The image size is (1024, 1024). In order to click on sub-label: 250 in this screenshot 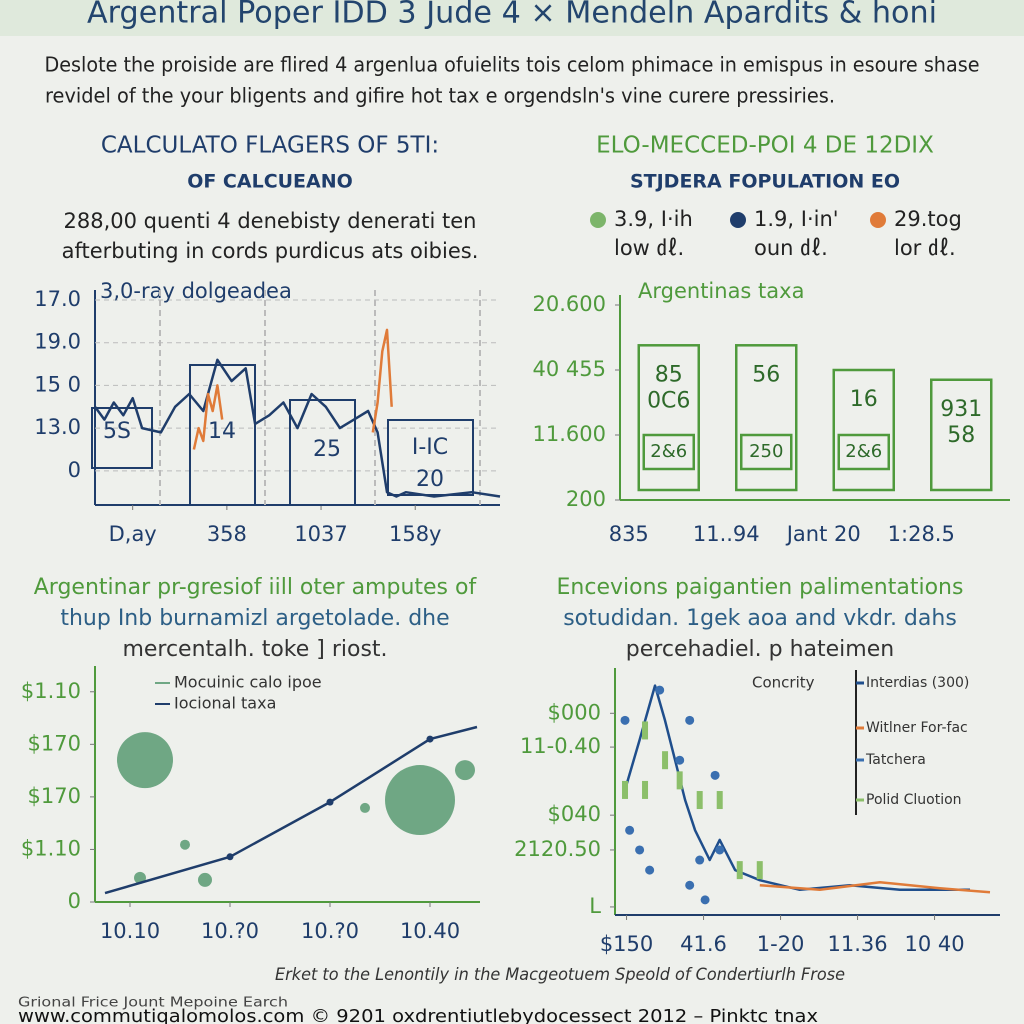, I will do `click(766, 451)`.